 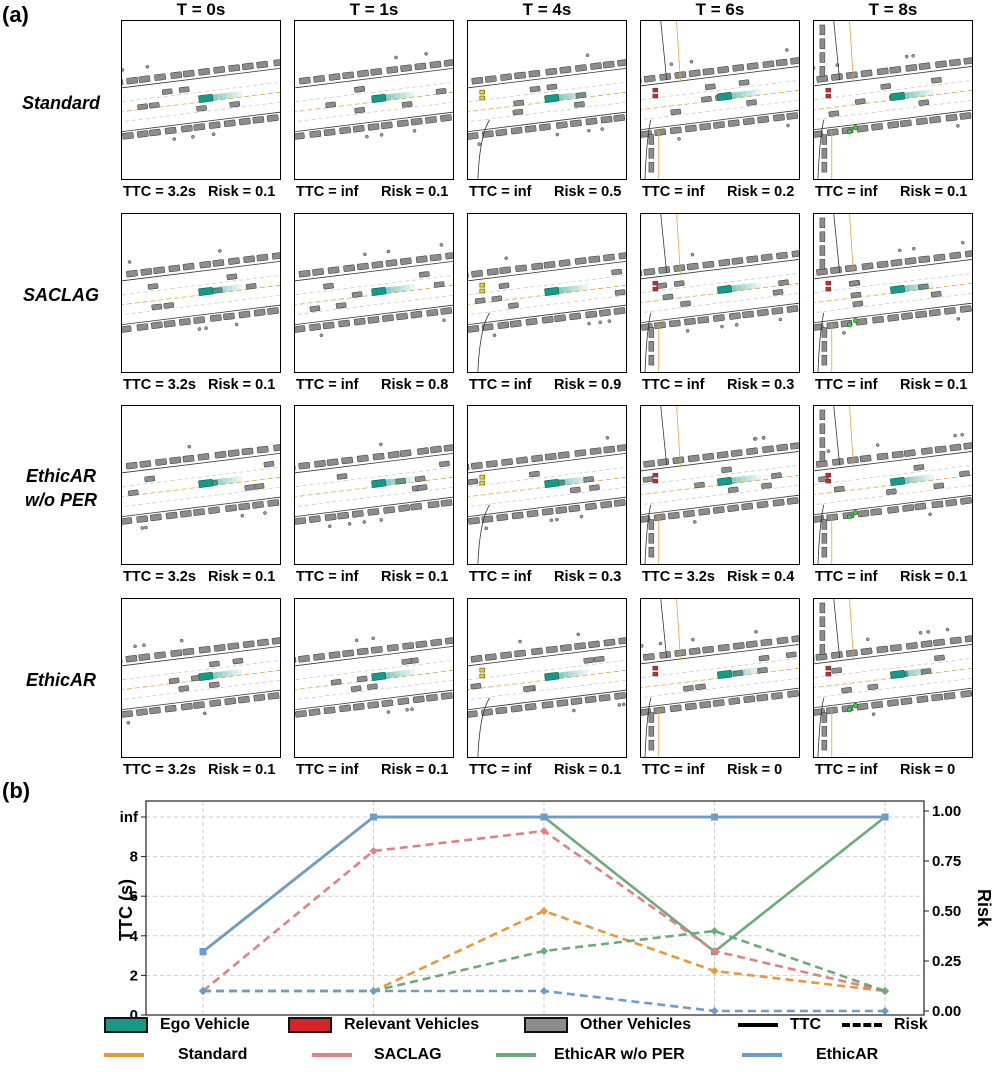 What do you see at coordinates (760, 385) in the screenshot?
I see `risk-caption: Risk = 0.3` at bounding box center [760, 385].